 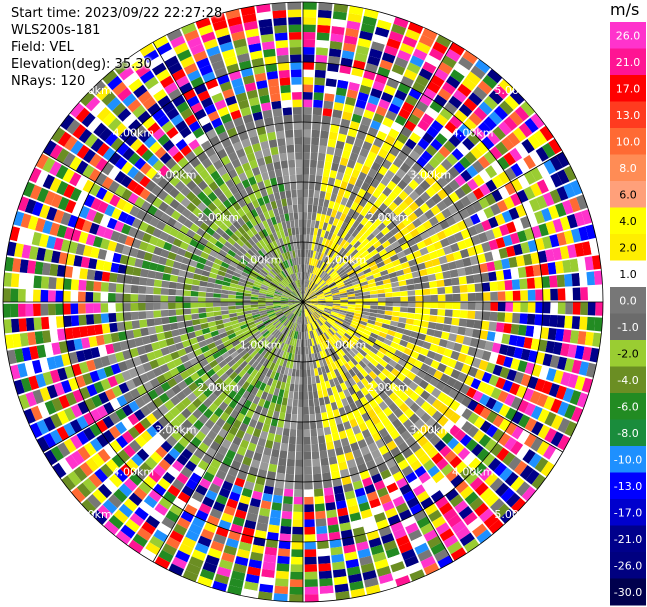 I want to click on ppi-cell-1952, so click(x=442, y=502).